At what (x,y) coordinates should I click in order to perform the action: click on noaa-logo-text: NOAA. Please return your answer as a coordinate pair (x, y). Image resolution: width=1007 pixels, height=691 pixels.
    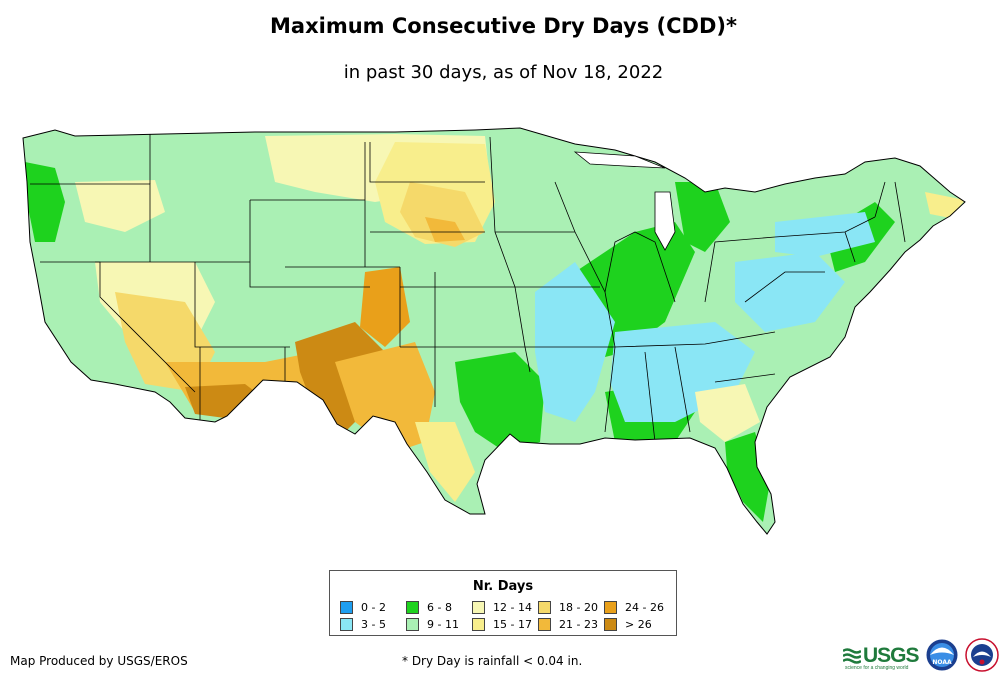
    Looking at the image, I should click on (942, 662).